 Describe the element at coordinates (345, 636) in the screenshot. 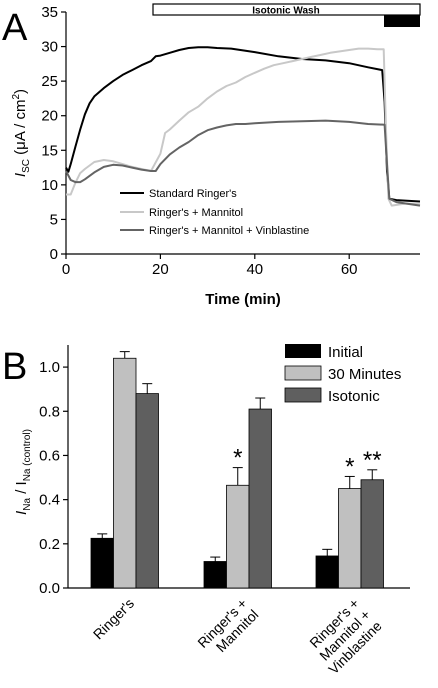

I see `category-label-2: Ringer's +Mannitol +Vinblastine` at that location.